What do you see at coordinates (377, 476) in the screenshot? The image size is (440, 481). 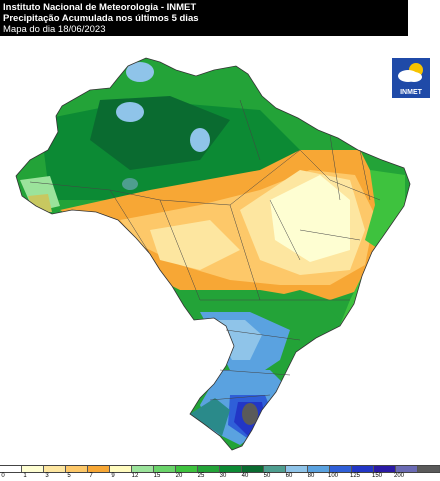 I see `legend-tick-label: 150` at bounding box center [377, 476].